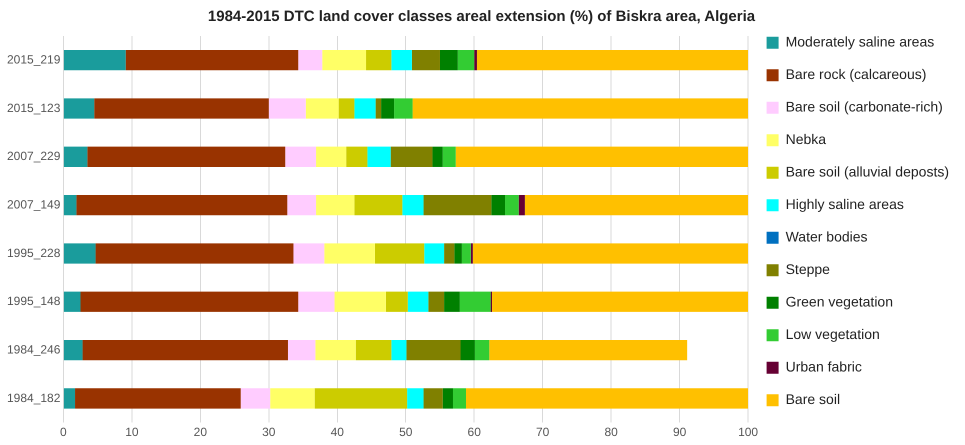  I want to click on legend-label: Water bodies, so click(827, 236).